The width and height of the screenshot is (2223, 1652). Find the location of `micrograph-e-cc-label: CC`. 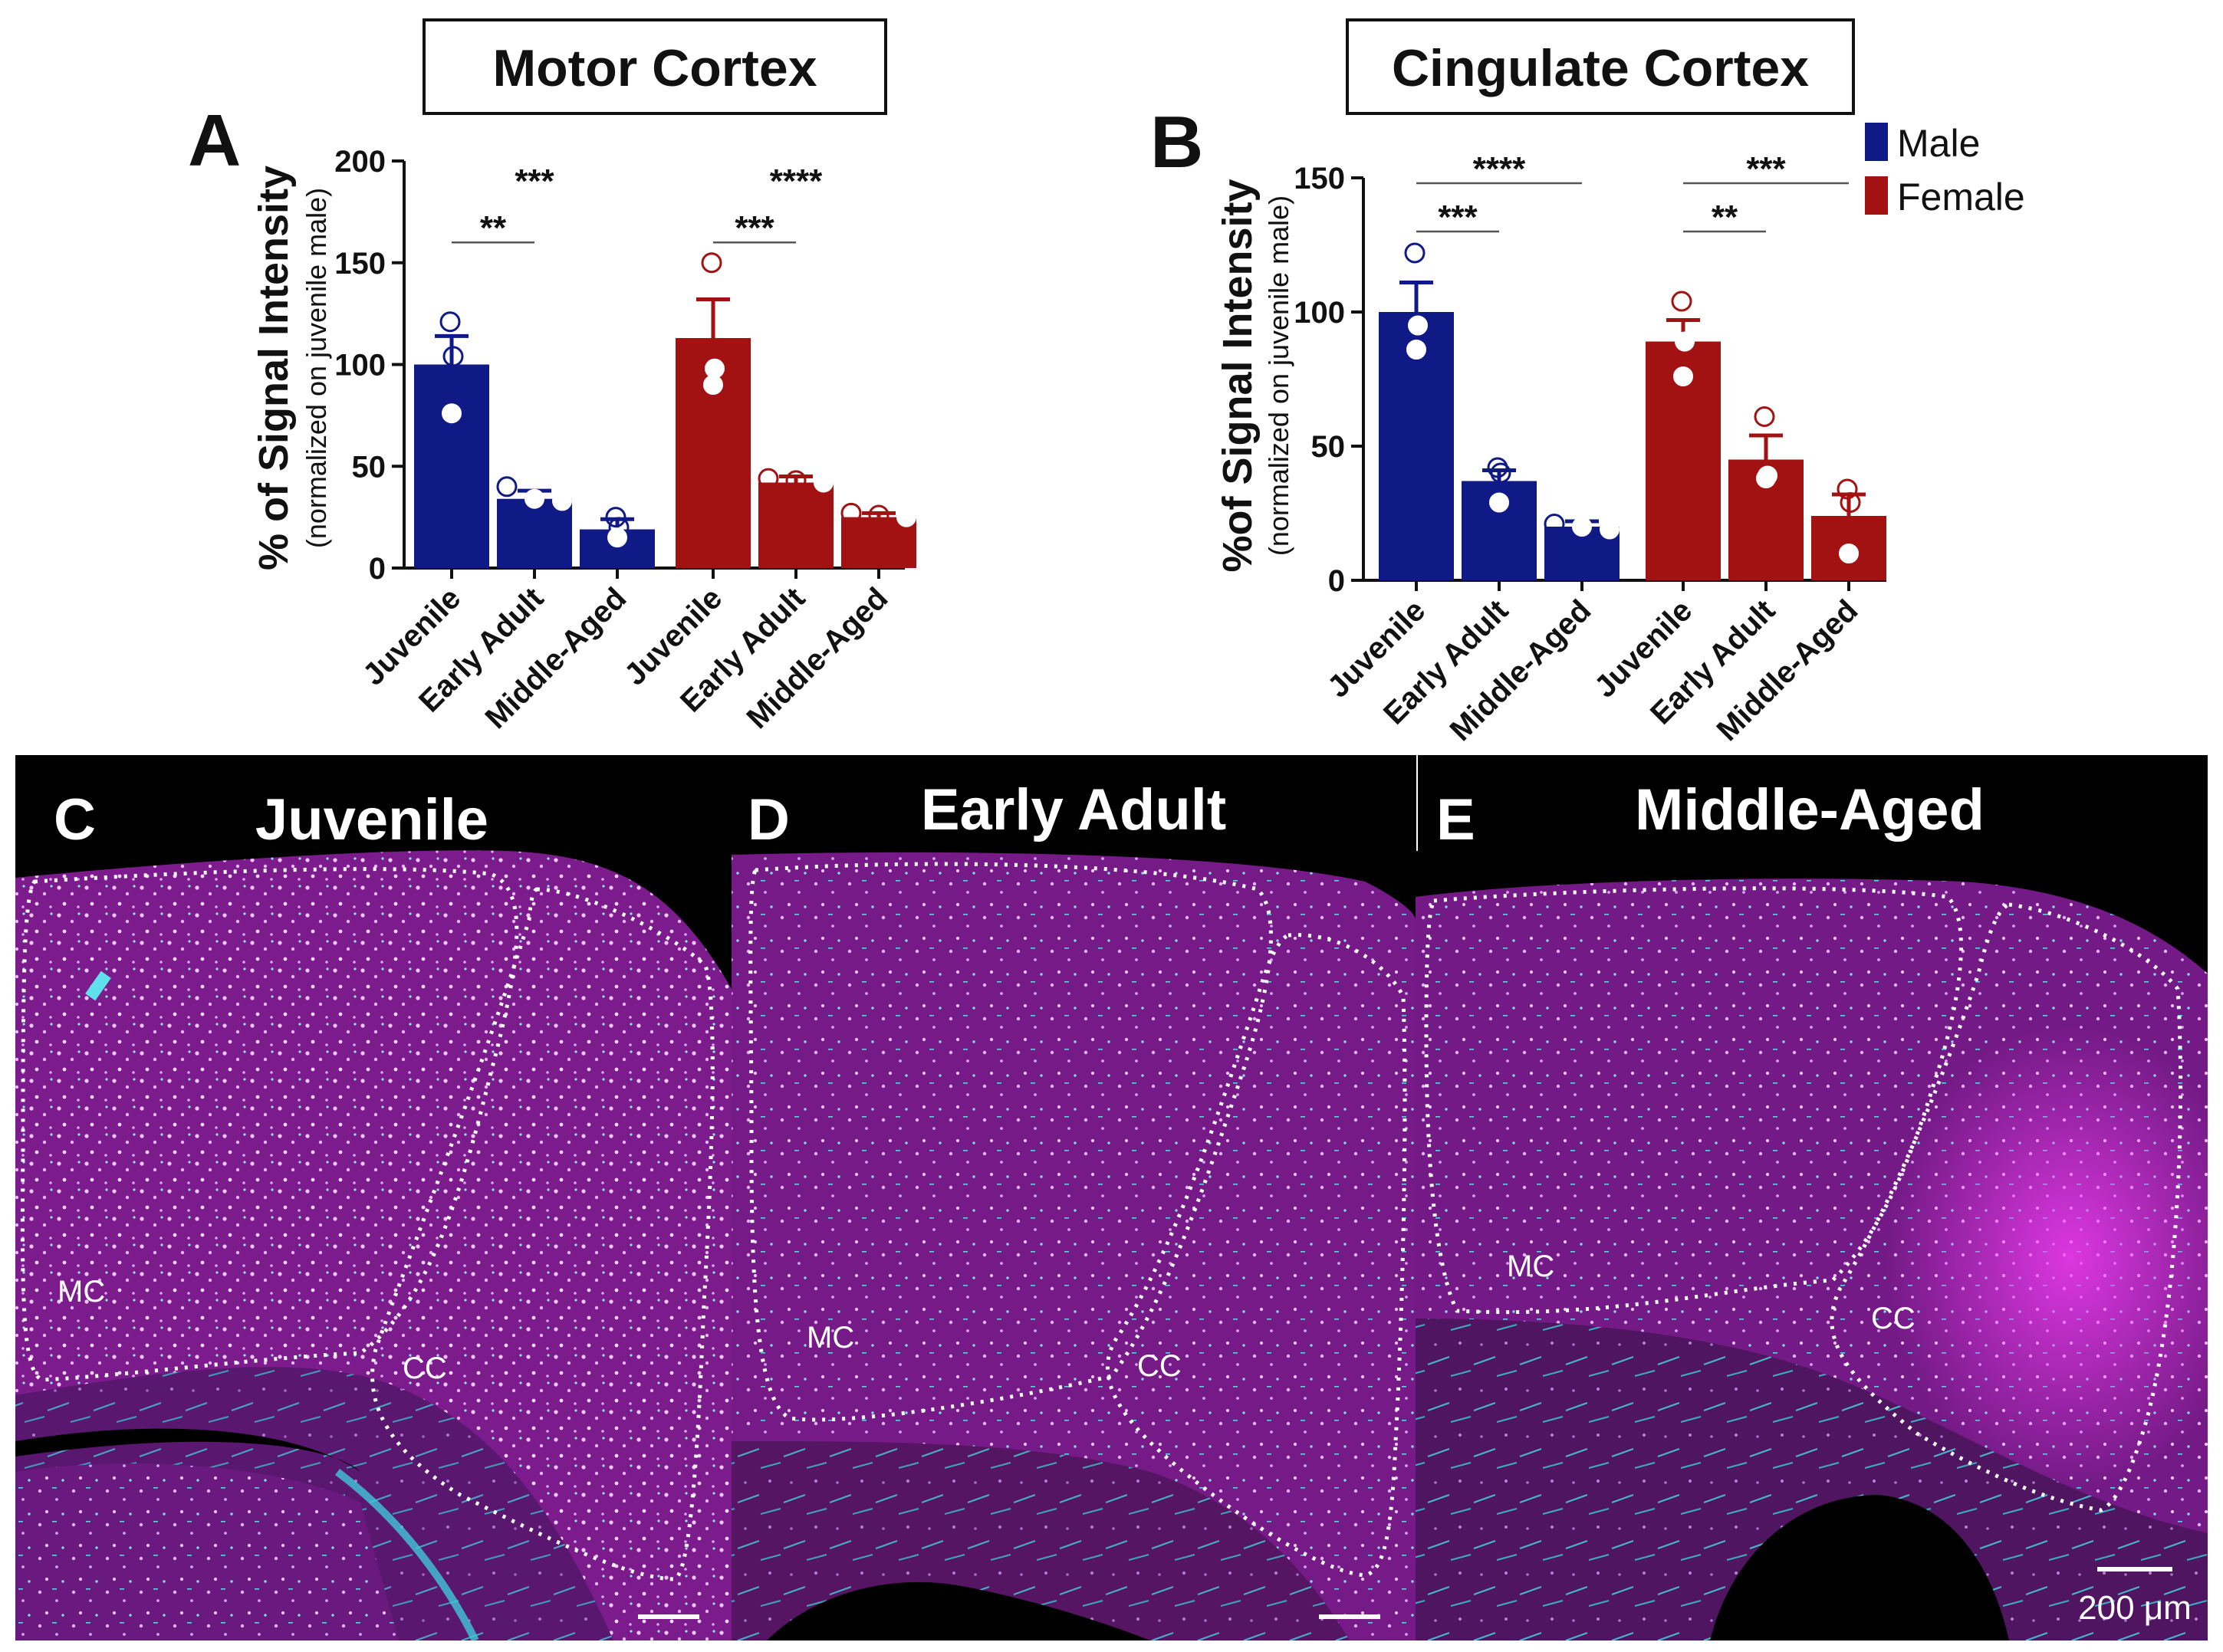

micrograph-e-cc-label: CC is located at coordinates (1893, 1318).